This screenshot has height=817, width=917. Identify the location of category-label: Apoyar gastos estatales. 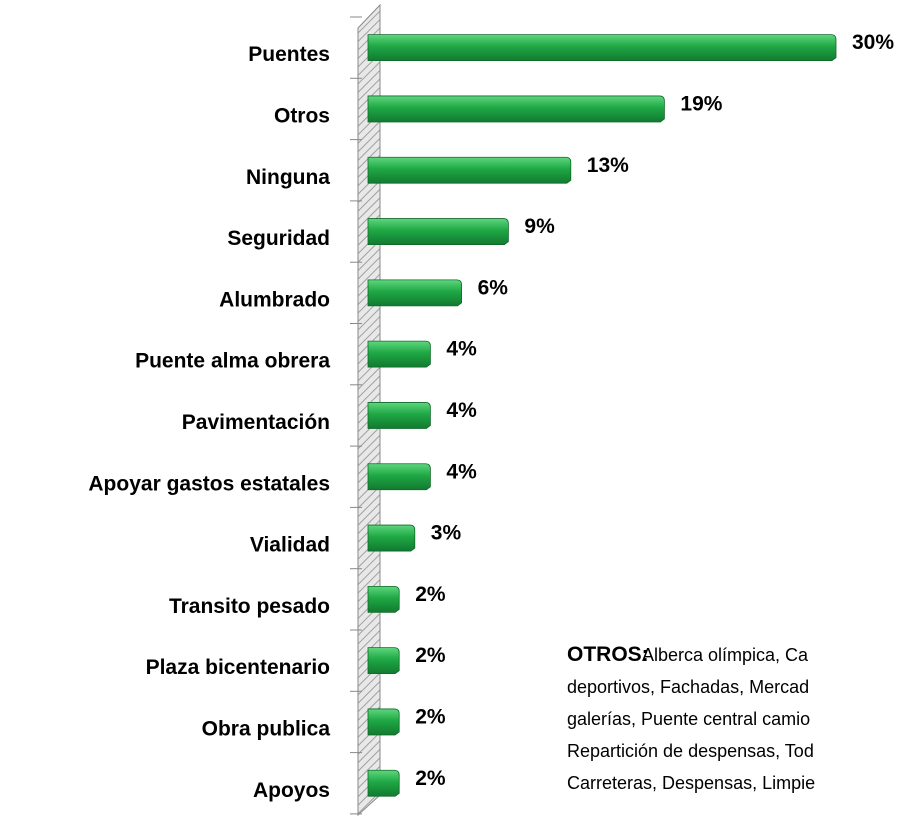
(209, 483).